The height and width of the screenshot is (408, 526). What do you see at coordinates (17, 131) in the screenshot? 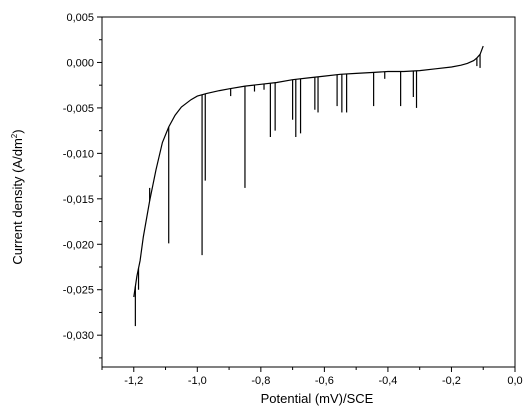
I see `y-axis-title-close: )` at bounding box center [17, 131].